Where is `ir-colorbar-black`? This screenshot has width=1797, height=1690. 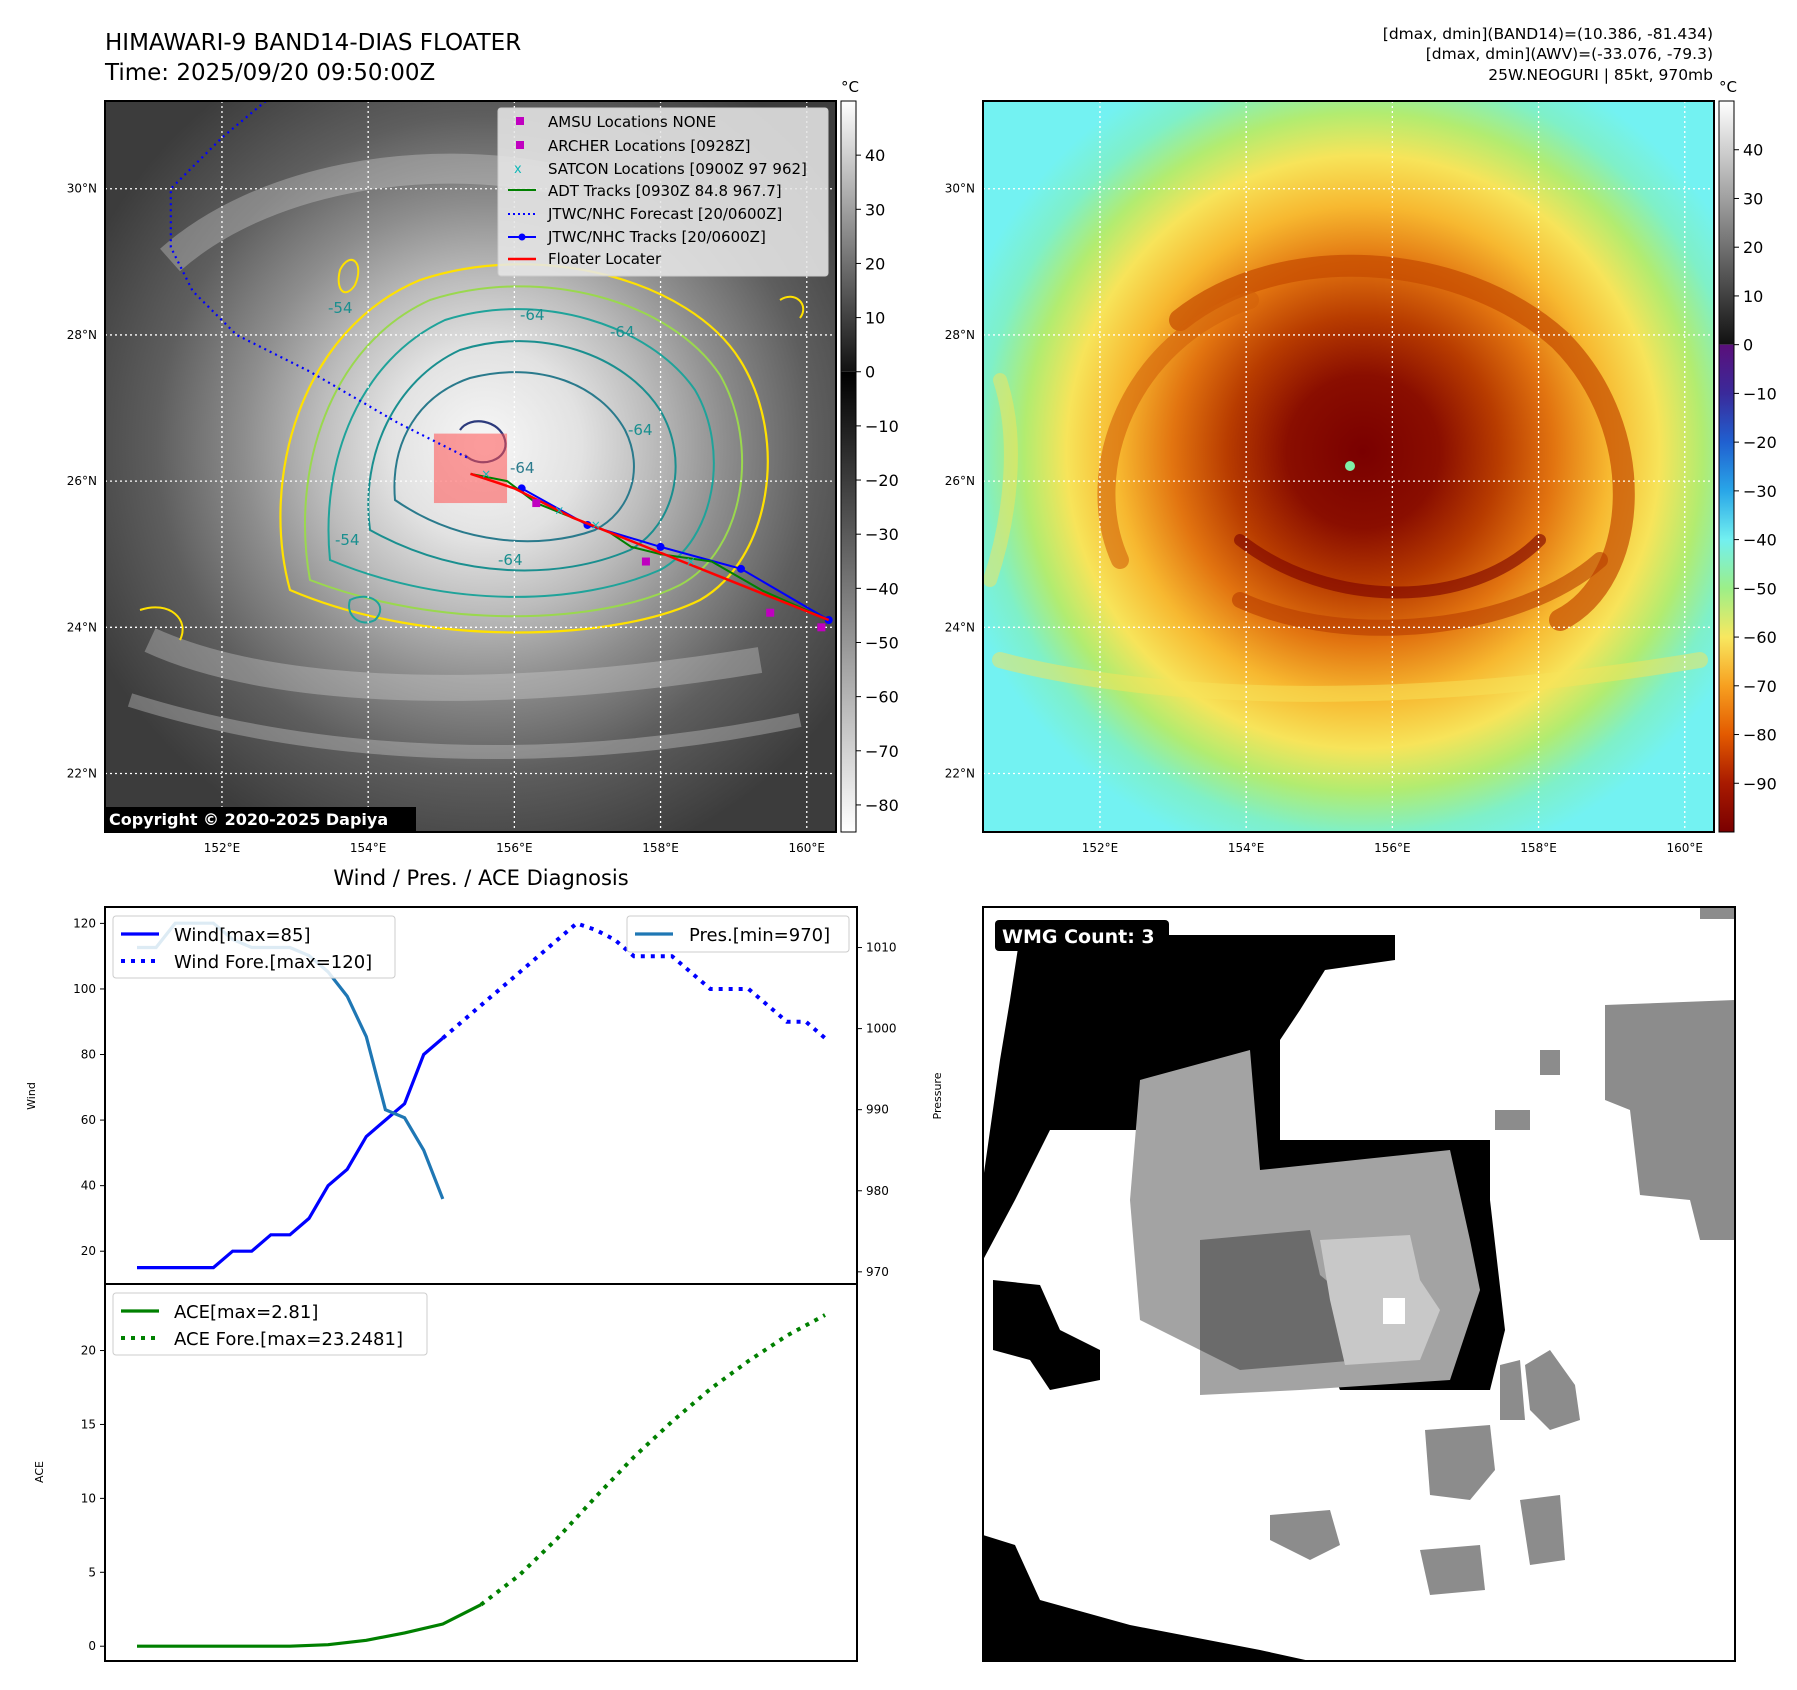 ir-colorbar-black is located at coordinates (848, 236).